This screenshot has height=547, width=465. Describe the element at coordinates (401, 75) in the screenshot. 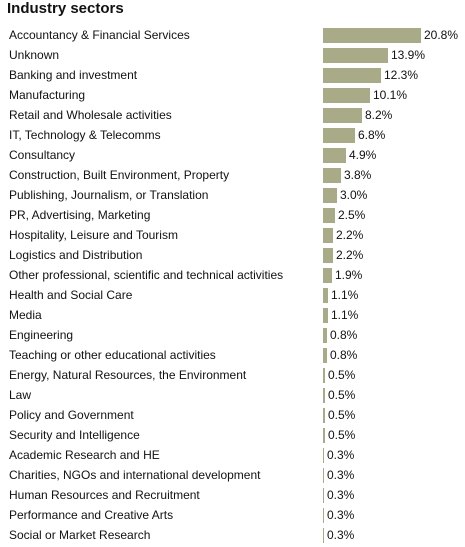

I see `value-label: 12.3%` at that location.